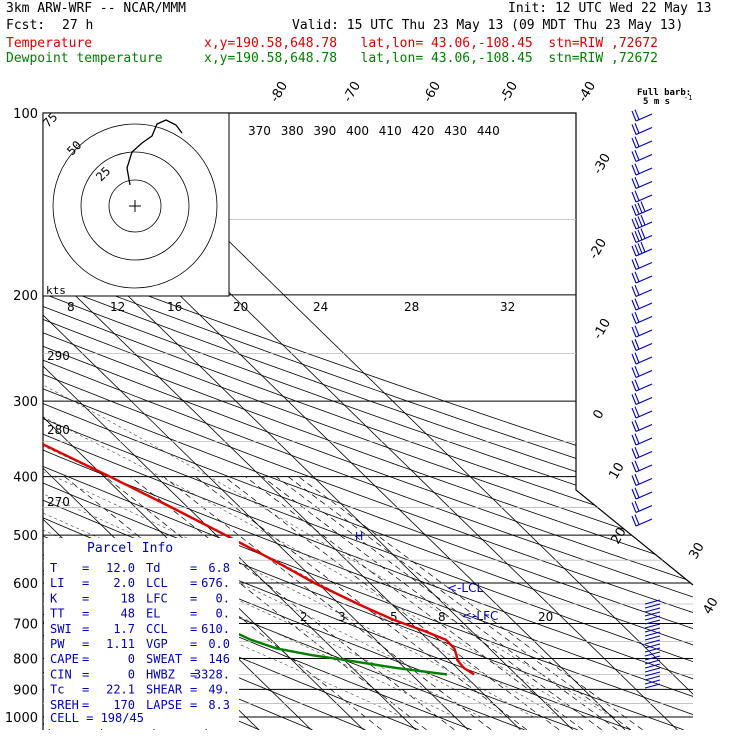 The image size is (740, 740). I want to click on parcel-value: 3328., so click(212, 674).